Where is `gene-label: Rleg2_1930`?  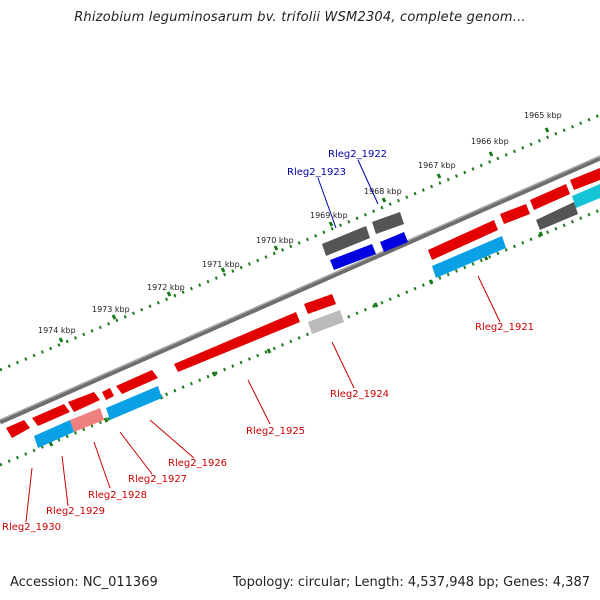
gene-label: Rleg2_1930 is located at coordinates (31, 527).